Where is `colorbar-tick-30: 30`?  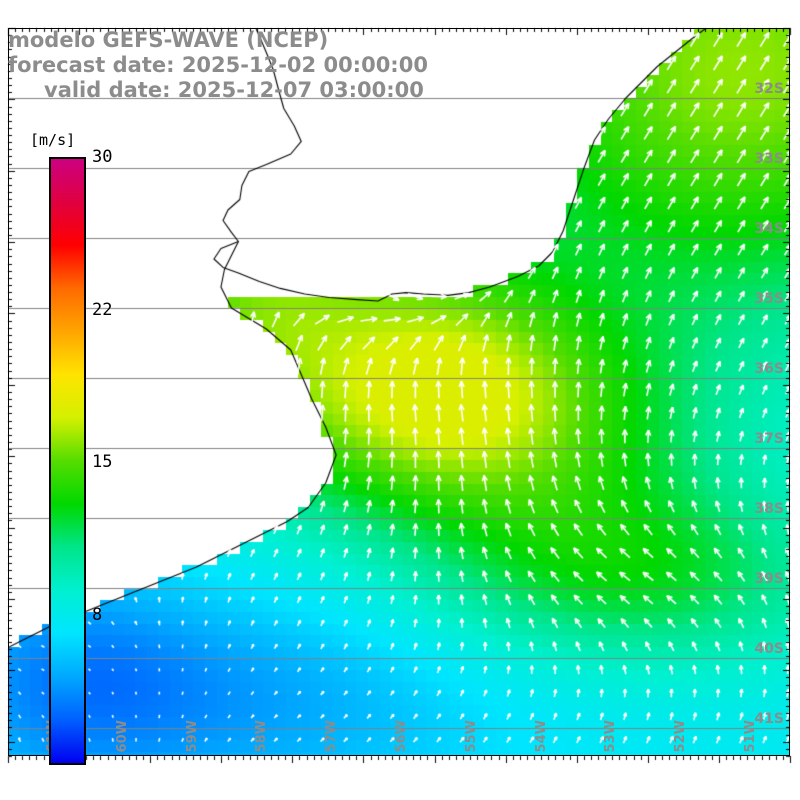 colorbar-tick-30: 30 is located at coordinates (102, 157).